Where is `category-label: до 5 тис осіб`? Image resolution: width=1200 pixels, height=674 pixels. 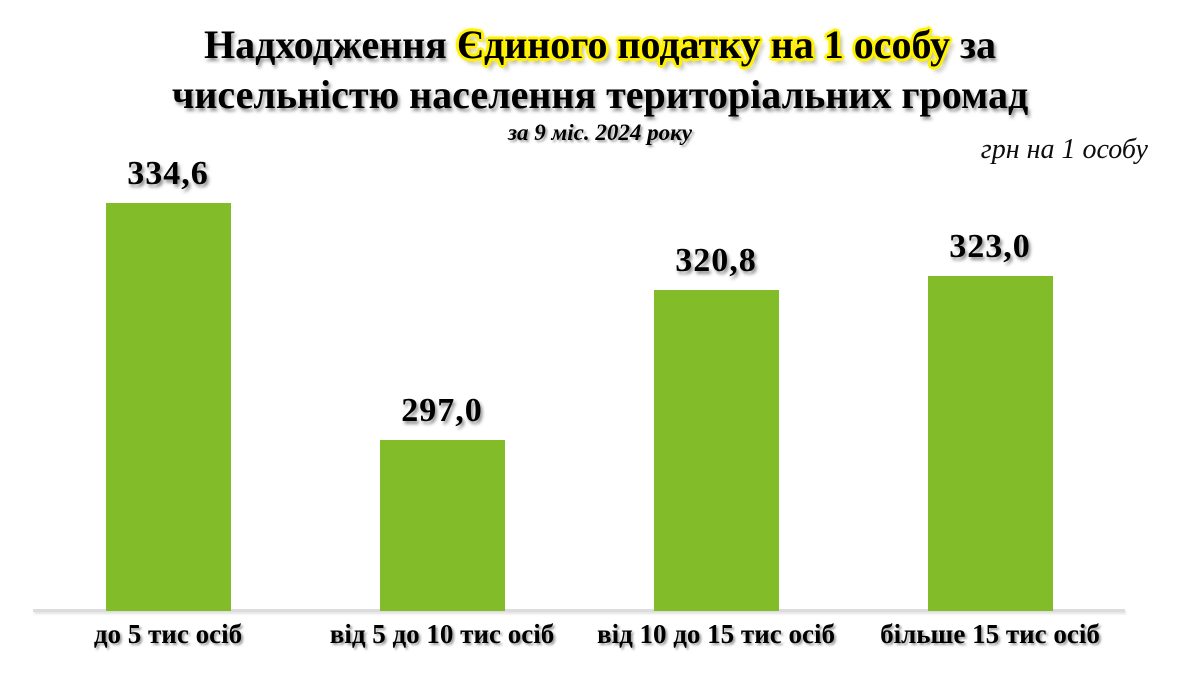 category-label: до 5 тис осіб is located at coordinates (168, 634).